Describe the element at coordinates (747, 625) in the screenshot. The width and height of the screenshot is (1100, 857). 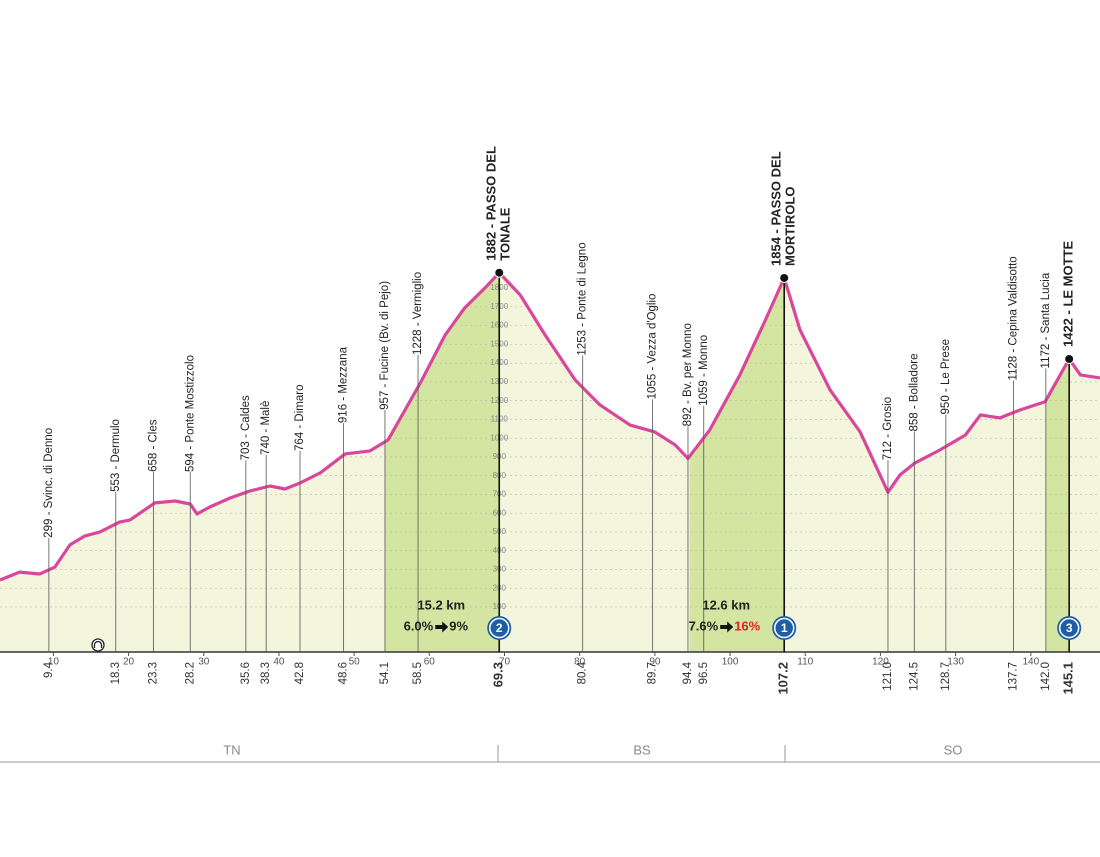
I see `climb-max: 16%` at that location.